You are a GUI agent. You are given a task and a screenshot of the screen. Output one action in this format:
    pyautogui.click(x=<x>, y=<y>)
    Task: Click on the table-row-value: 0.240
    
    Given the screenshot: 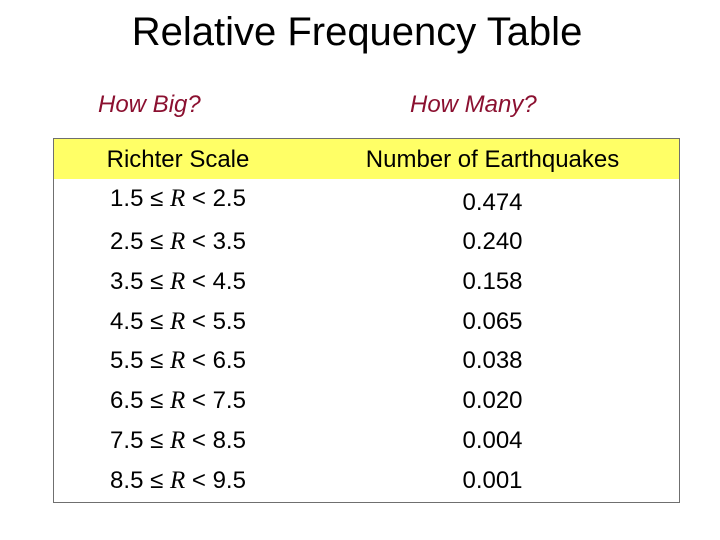 What is the action you would take?
    pyautogui.click(x=492, y=241)
    